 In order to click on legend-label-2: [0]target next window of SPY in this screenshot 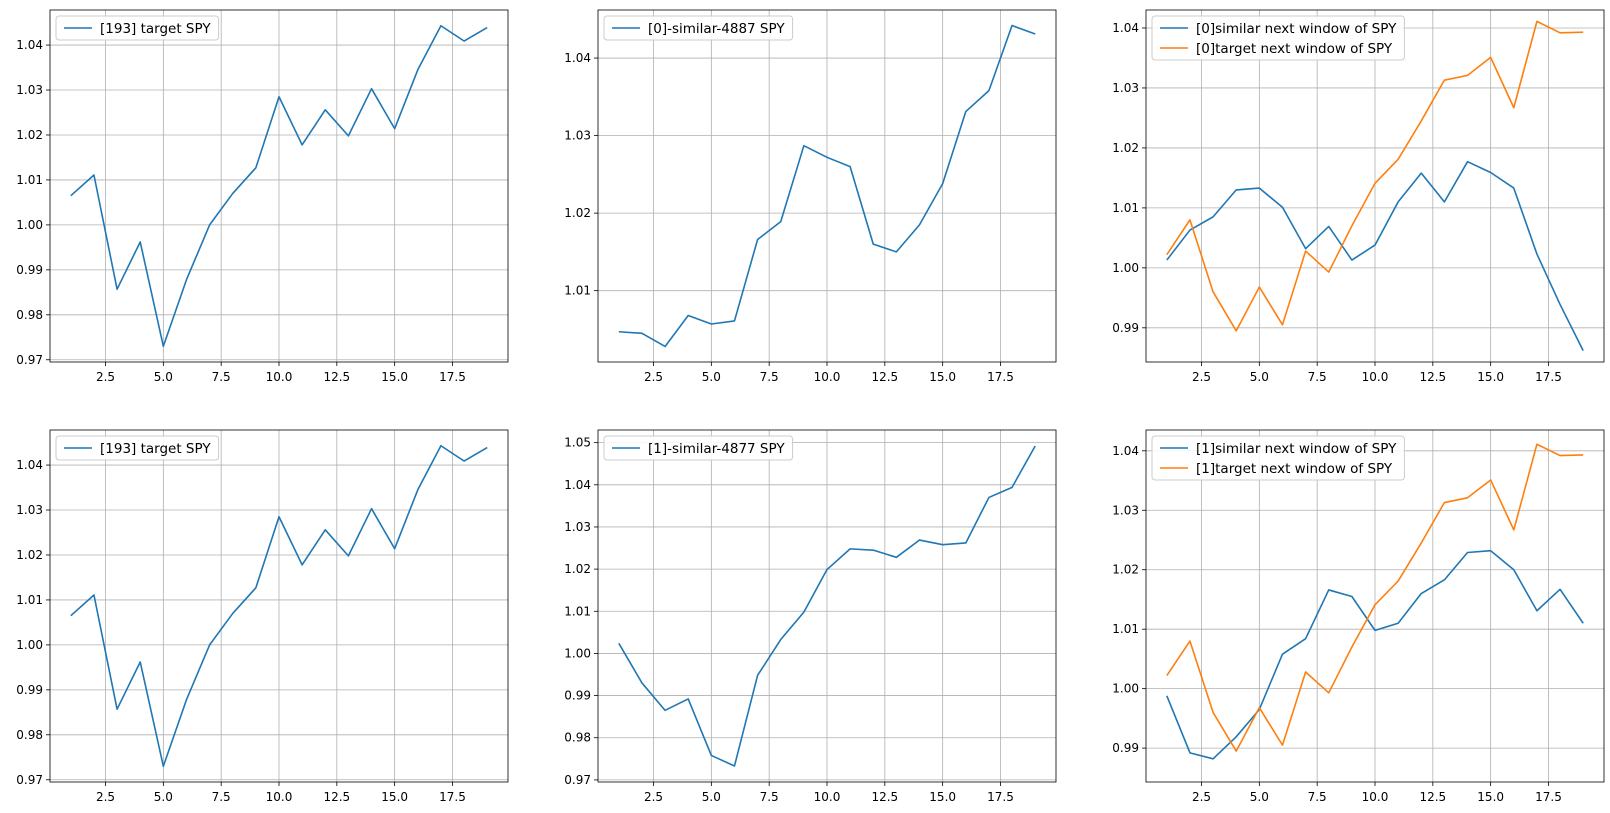, I will do `click(1294, 49)`.